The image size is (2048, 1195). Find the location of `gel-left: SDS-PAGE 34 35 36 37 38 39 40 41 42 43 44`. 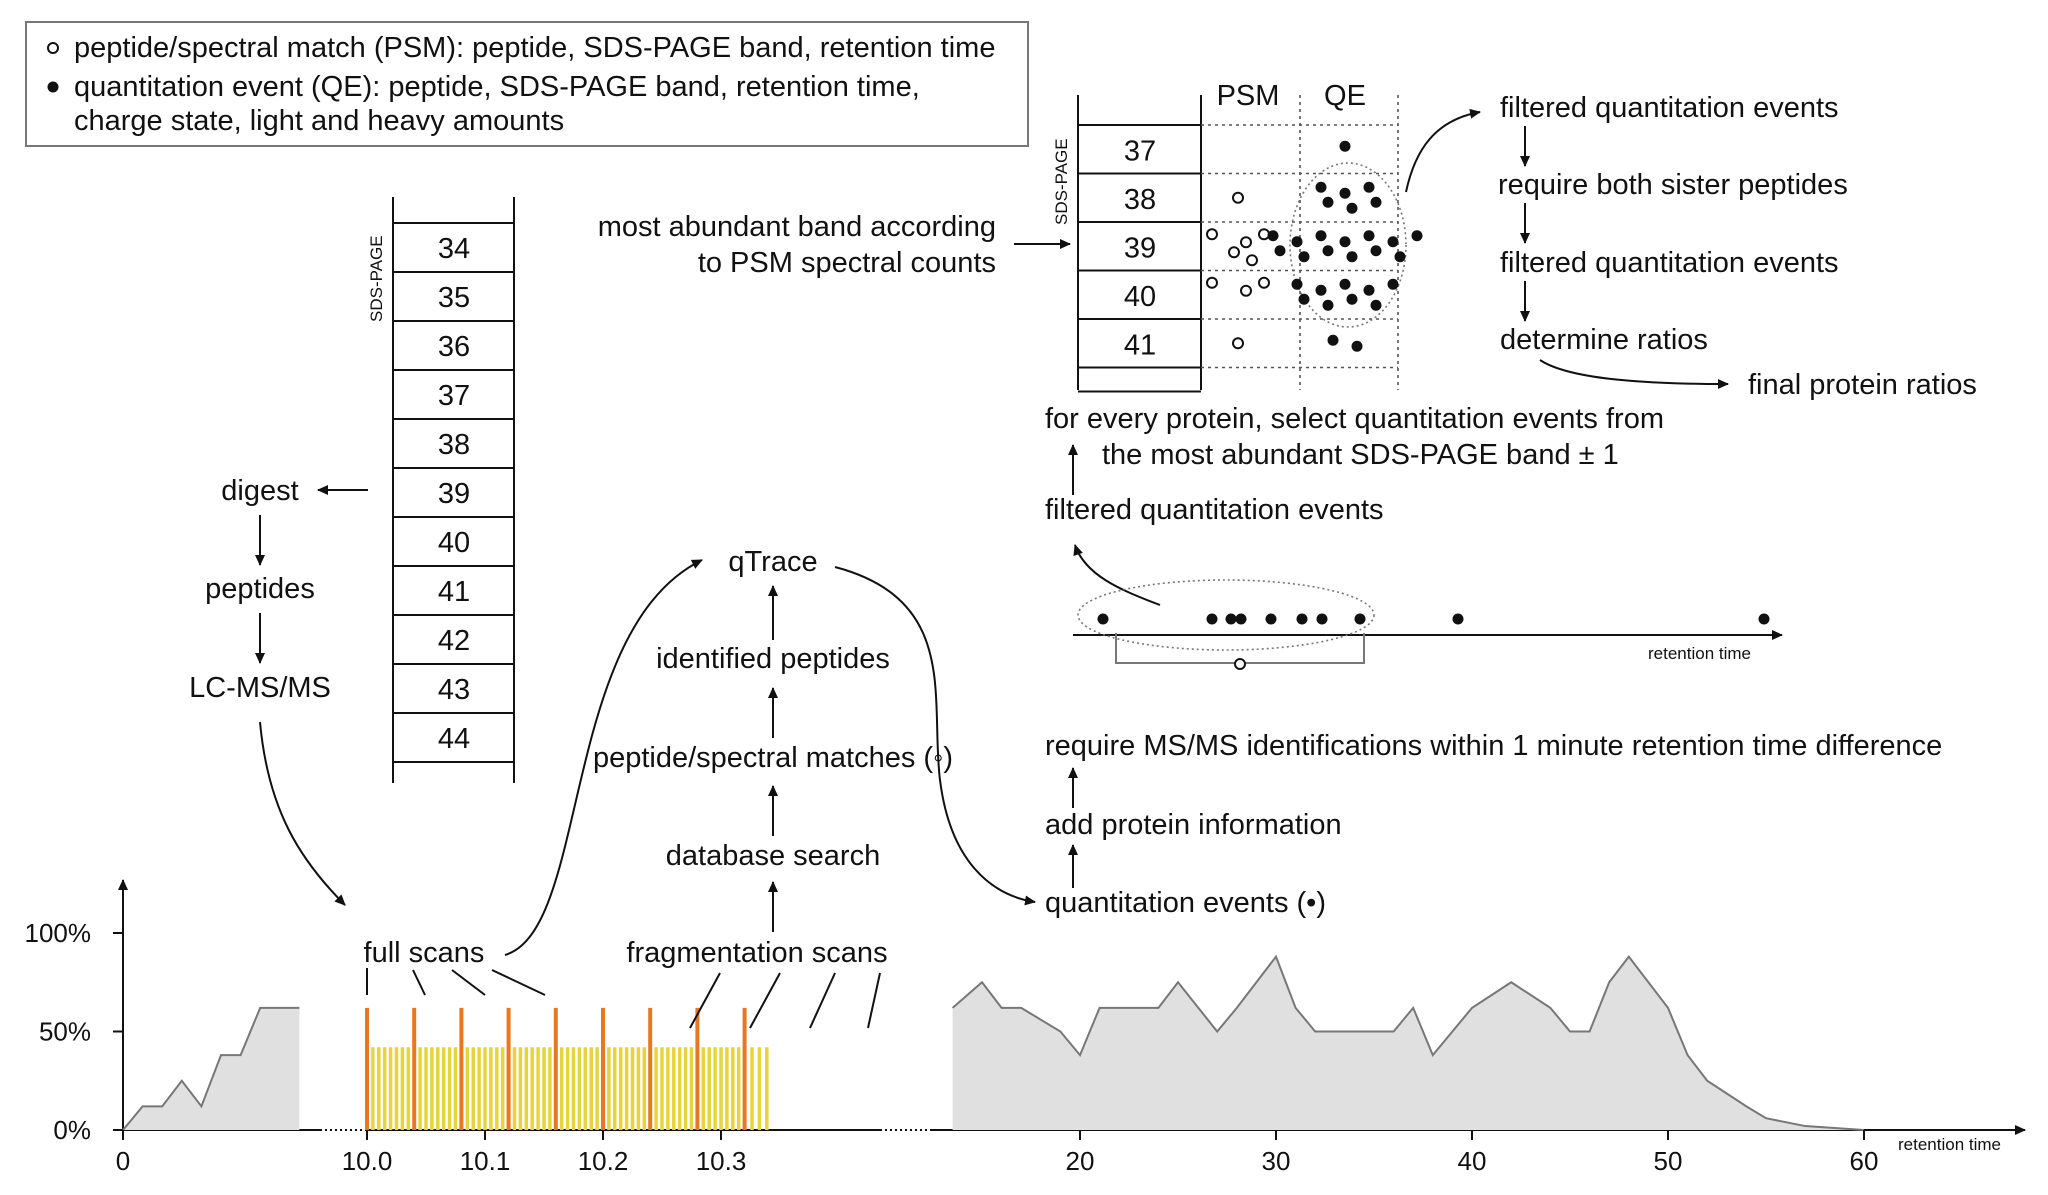

gel-left: SDS-PAGE 34 35 36 37 38 39 40 41 42 43 44 is located at coordinates (441, 490).